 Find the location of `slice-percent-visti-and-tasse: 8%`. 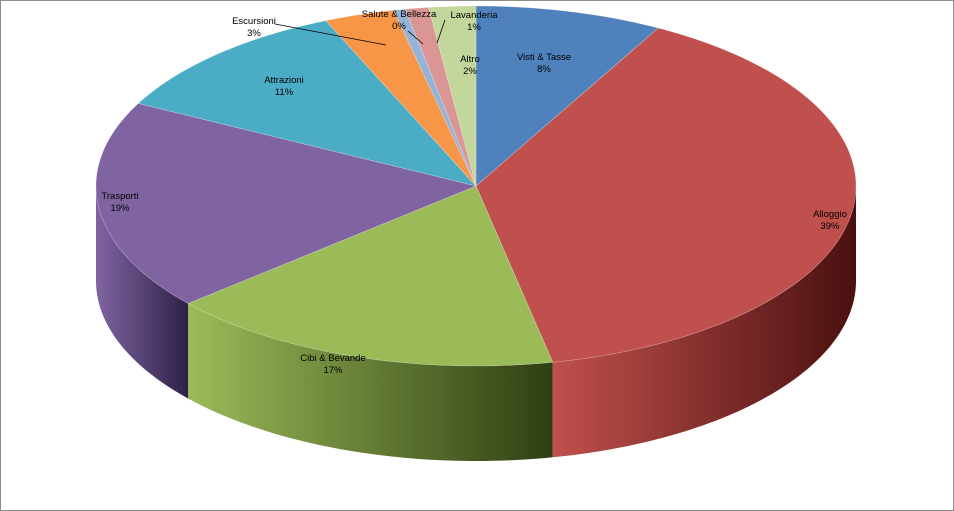

slice-percent-visti-and-tasse: 8% is located at coordinates (544, 69).